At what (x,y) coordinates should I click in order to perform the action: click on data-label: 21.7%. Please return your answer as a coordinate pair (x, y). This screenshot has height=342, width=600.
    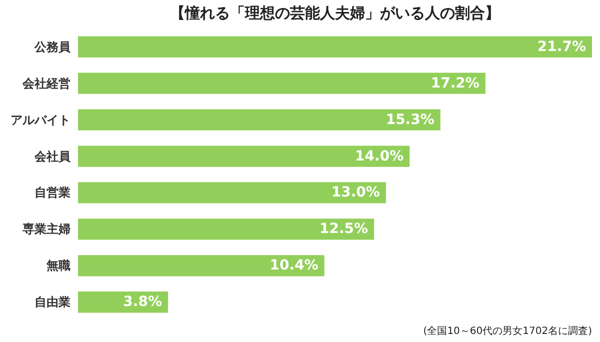
    Looking at the image, I should click on (561, 46).